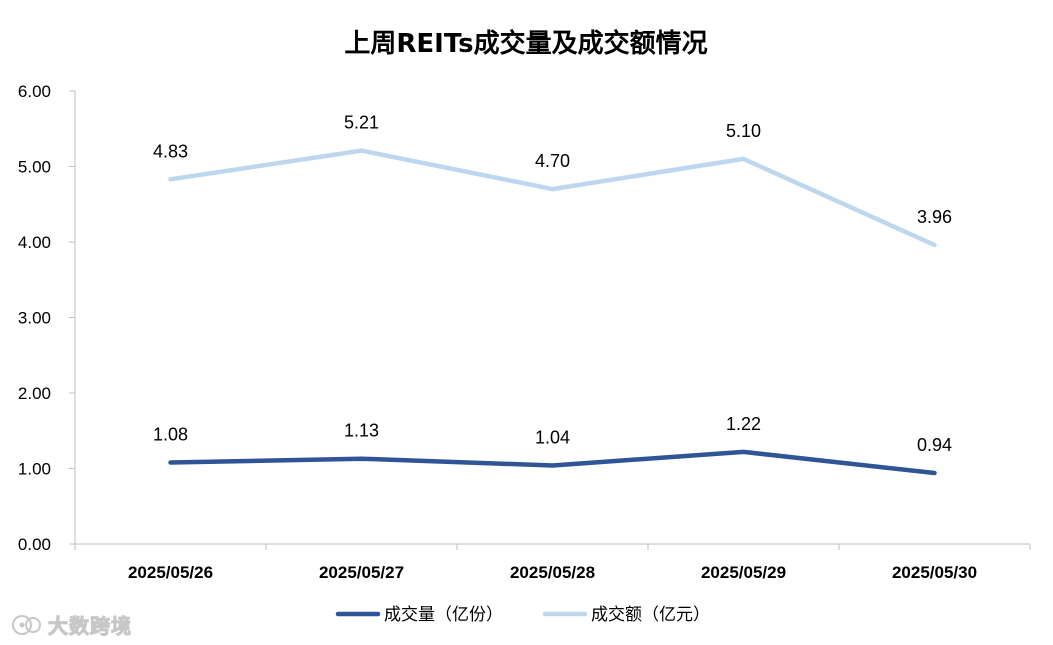  I want to click on data-label: 0.94, so click(934, 445).